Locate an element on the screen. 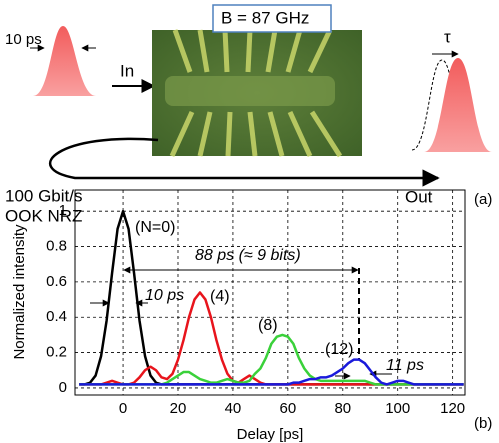 This screenshot has width=499, height=443. x-tick-label: 60 is located at coordinates (288, 408).